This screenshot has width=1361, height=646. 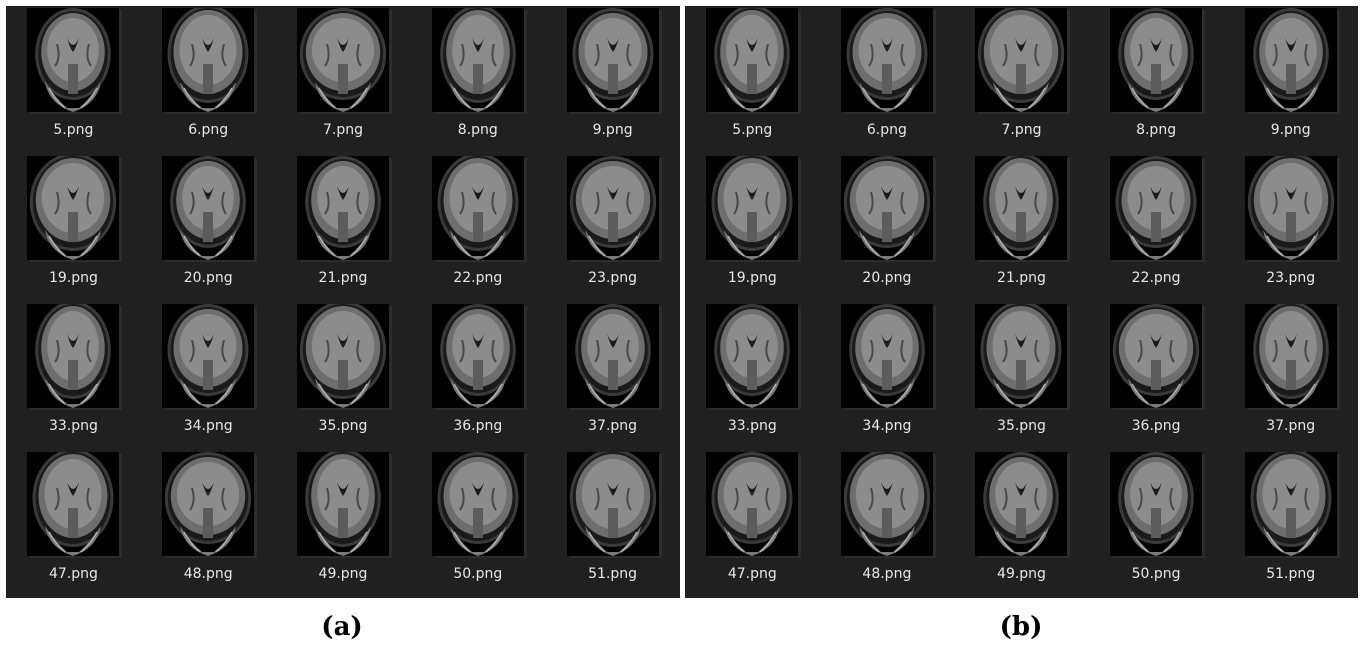 What do you see at coordinates (886, 130) in the screenshot?
I see `file-name-label: 6.png` at bounding box center [886, 130].